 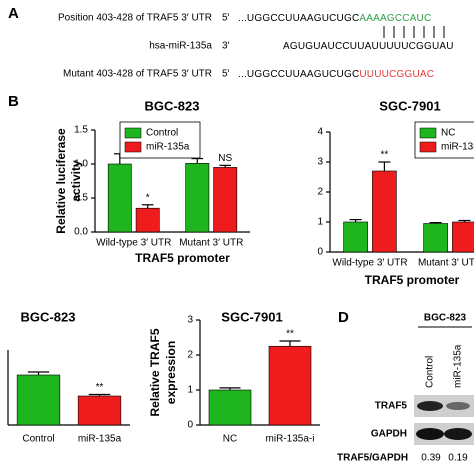 What do you see at coordinates (458, 366) in the screenshot?
I see `blot-lane-label: miR-135a` at bounding box center [458, 366].